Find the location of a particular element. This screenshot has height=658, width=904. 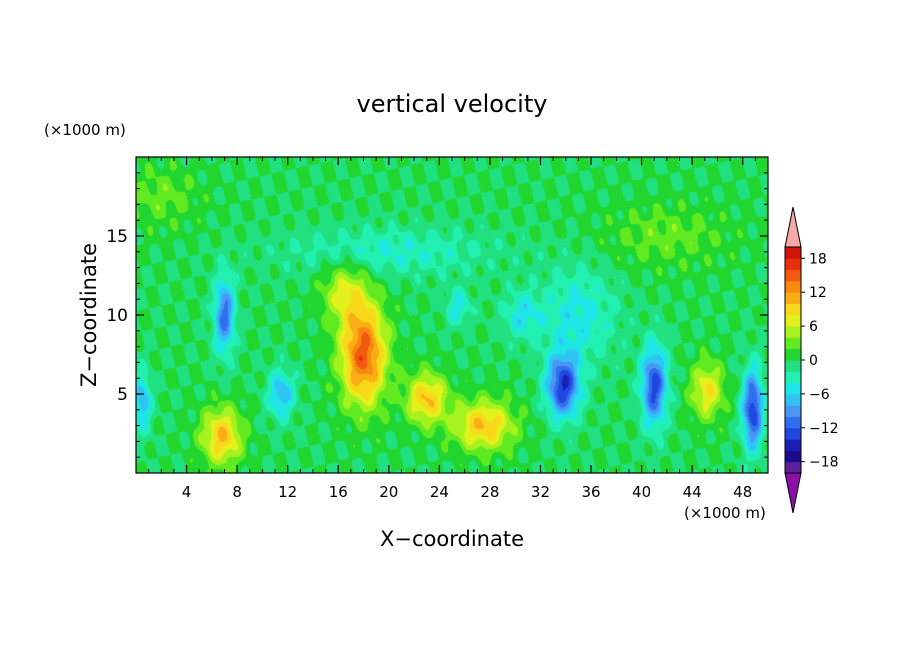

colorbar-tick-label: −12 is located at coordinates (824, 429).